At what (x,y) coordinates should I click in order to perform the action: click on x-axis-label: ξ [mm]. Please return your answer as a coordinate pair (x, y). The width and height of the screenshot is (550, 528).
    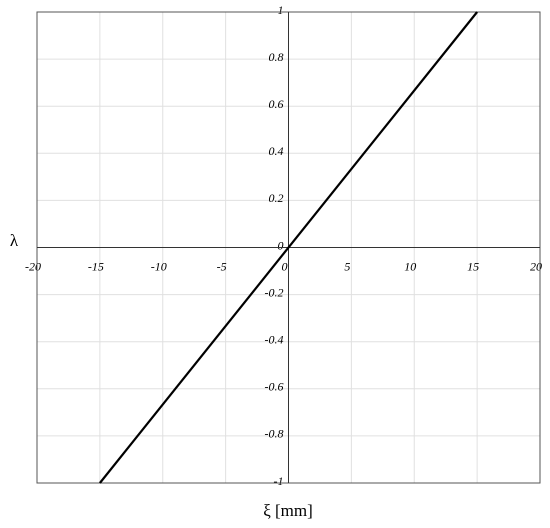
    Looking at the image, I should click on (288, 510).